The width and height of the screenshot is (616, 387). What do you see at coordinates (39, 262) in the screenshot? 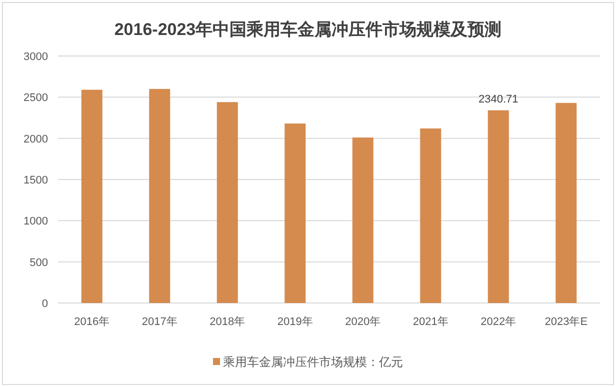
I see `y-tick-label: 500` at bounding box center [39, 262].